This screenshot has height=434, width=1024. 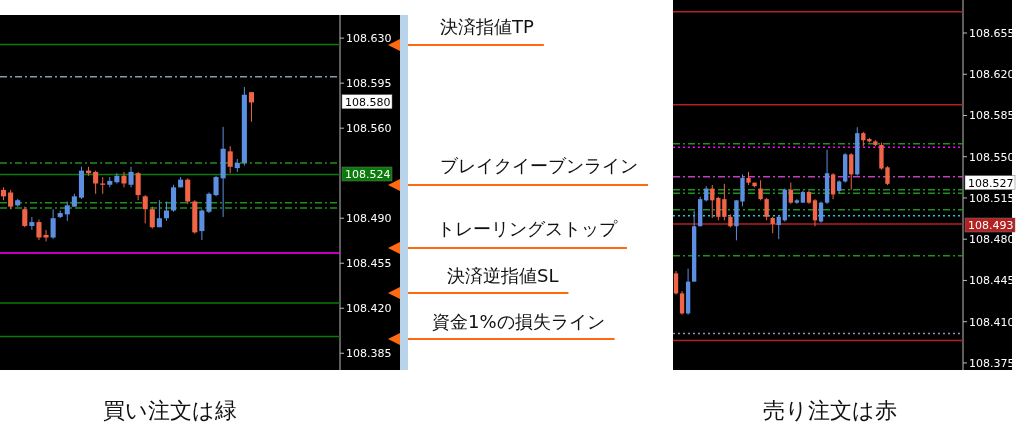 I want to click on text: トレーリングストップ, so click(x=527, y=228).